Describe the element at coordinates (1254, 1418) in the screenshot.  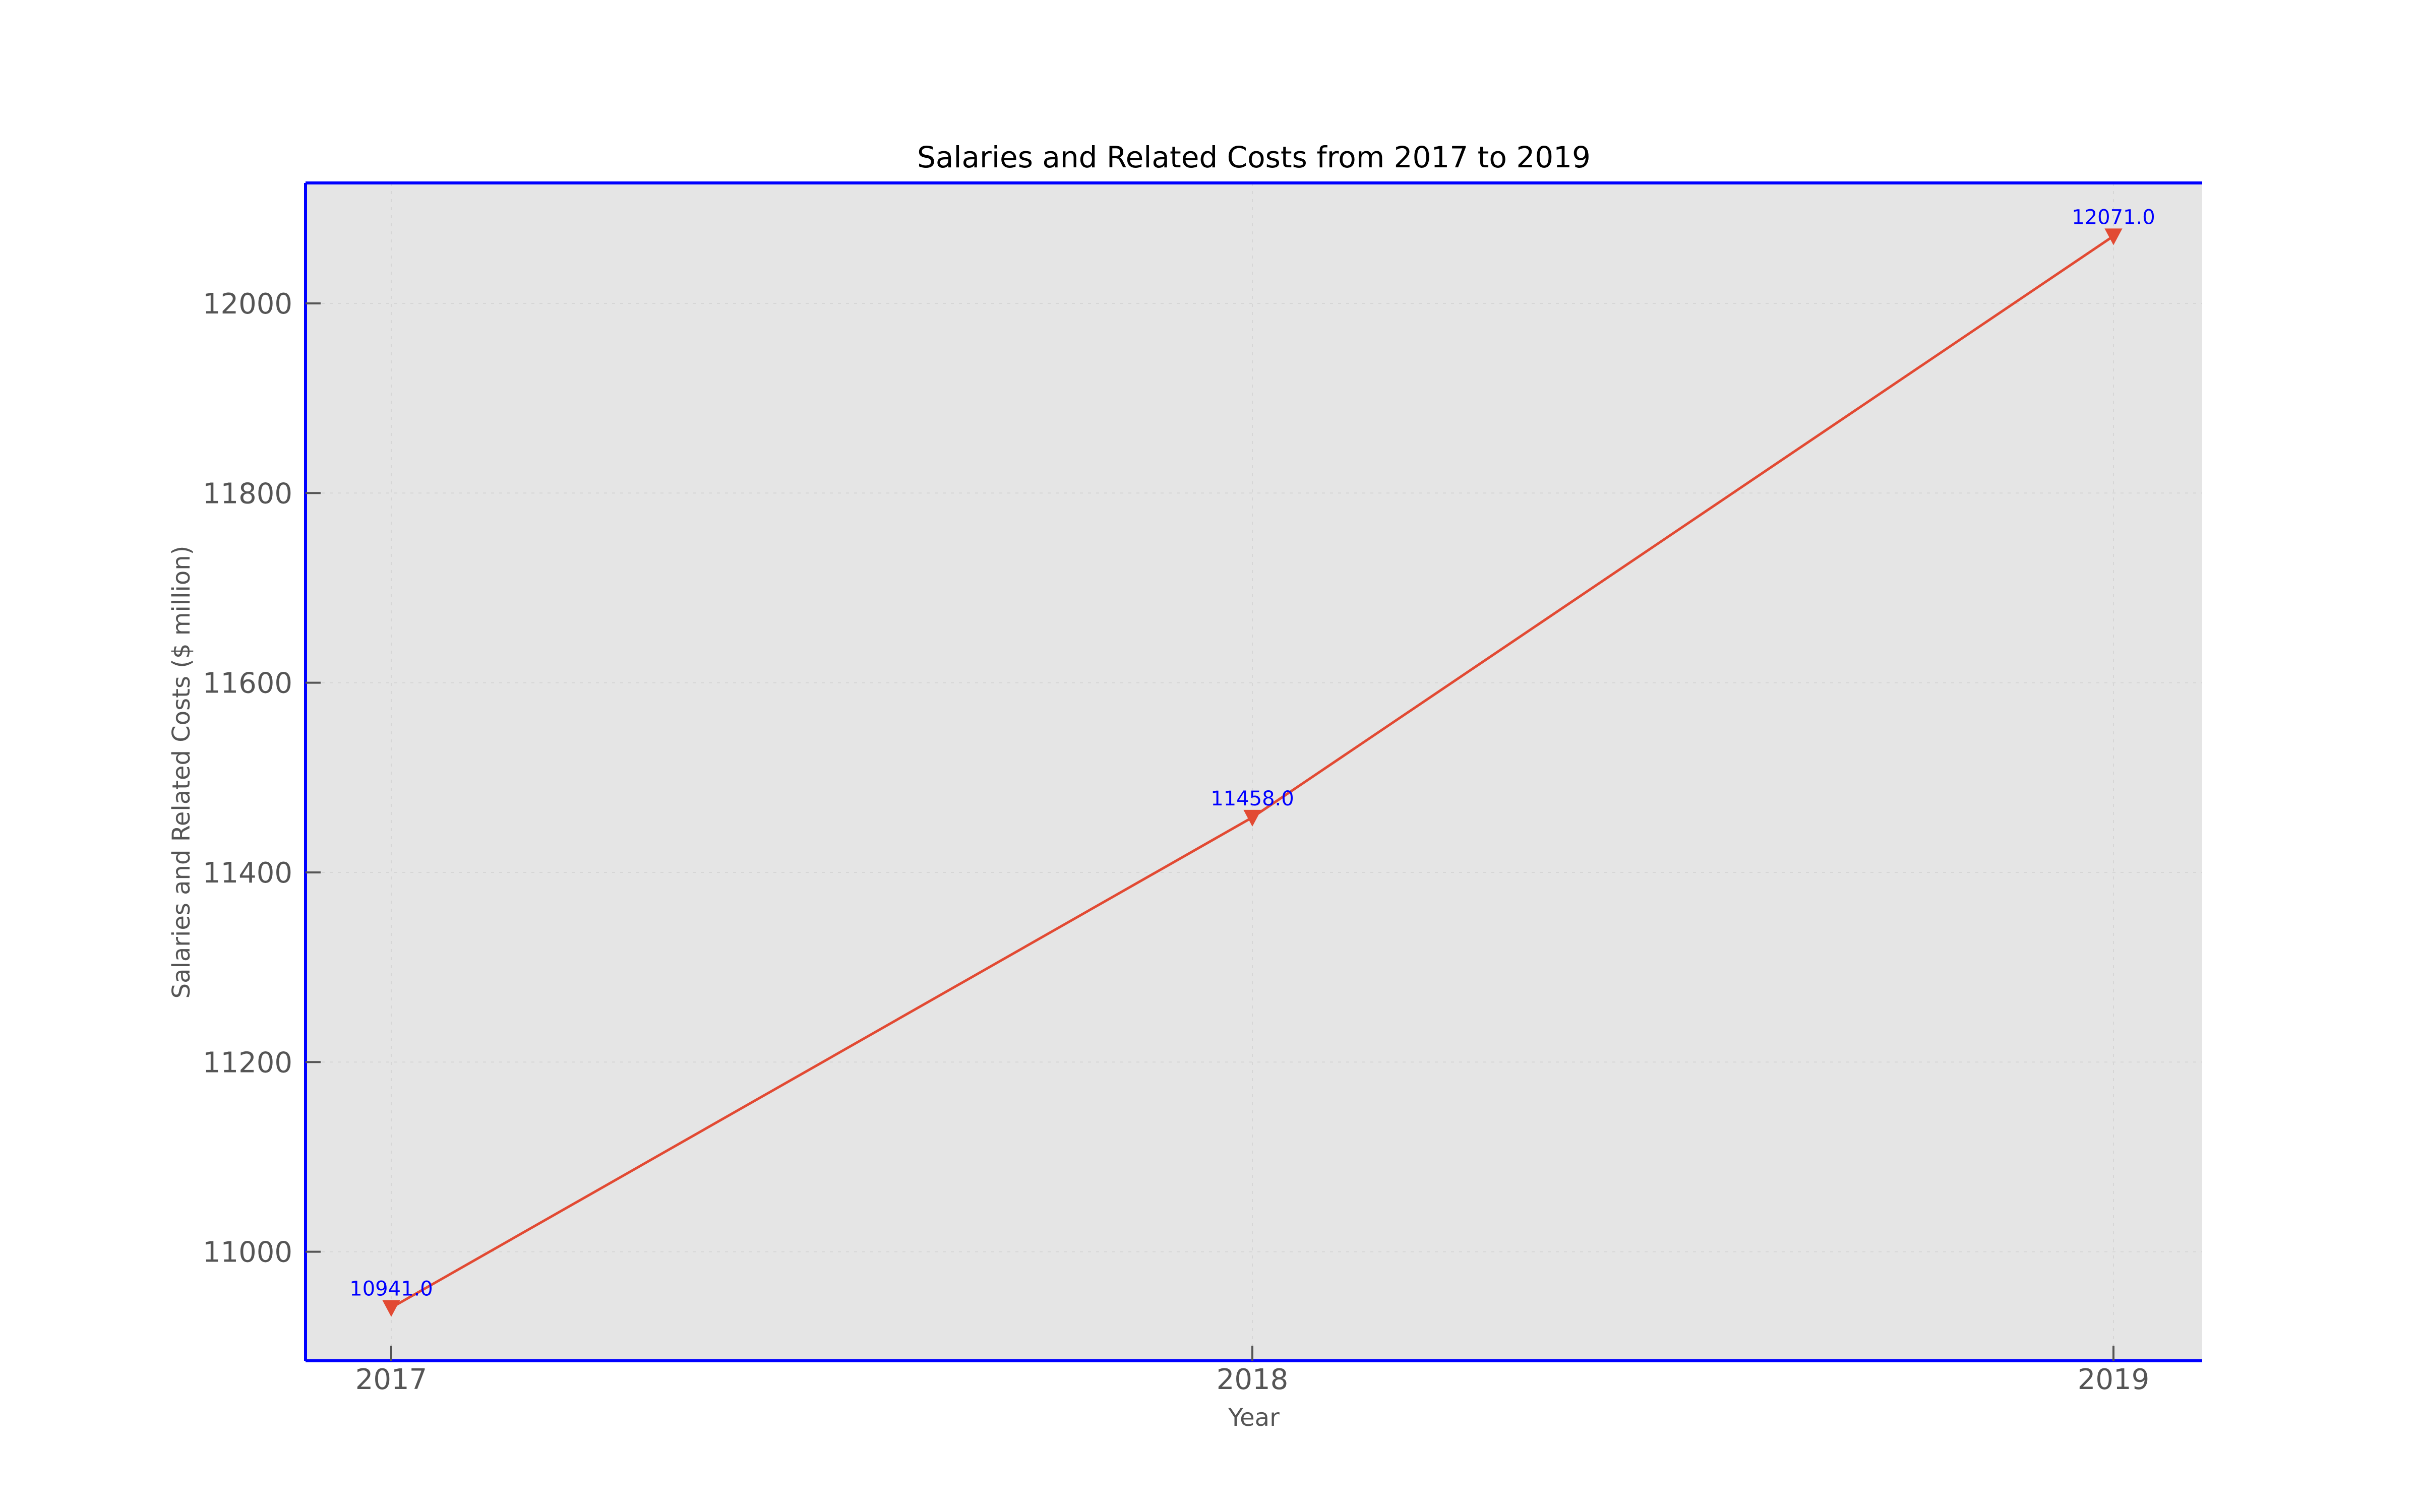
I see `x-axis-label: Year` at that location.